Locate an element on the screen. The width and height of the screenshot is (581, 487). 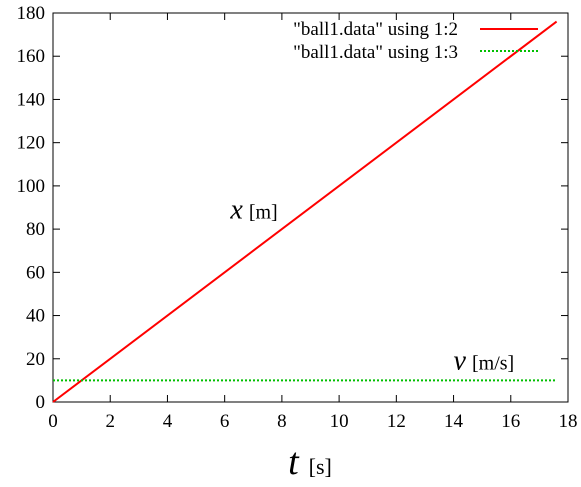
y-tick-label: 0 is located at coordinates (41, 402).